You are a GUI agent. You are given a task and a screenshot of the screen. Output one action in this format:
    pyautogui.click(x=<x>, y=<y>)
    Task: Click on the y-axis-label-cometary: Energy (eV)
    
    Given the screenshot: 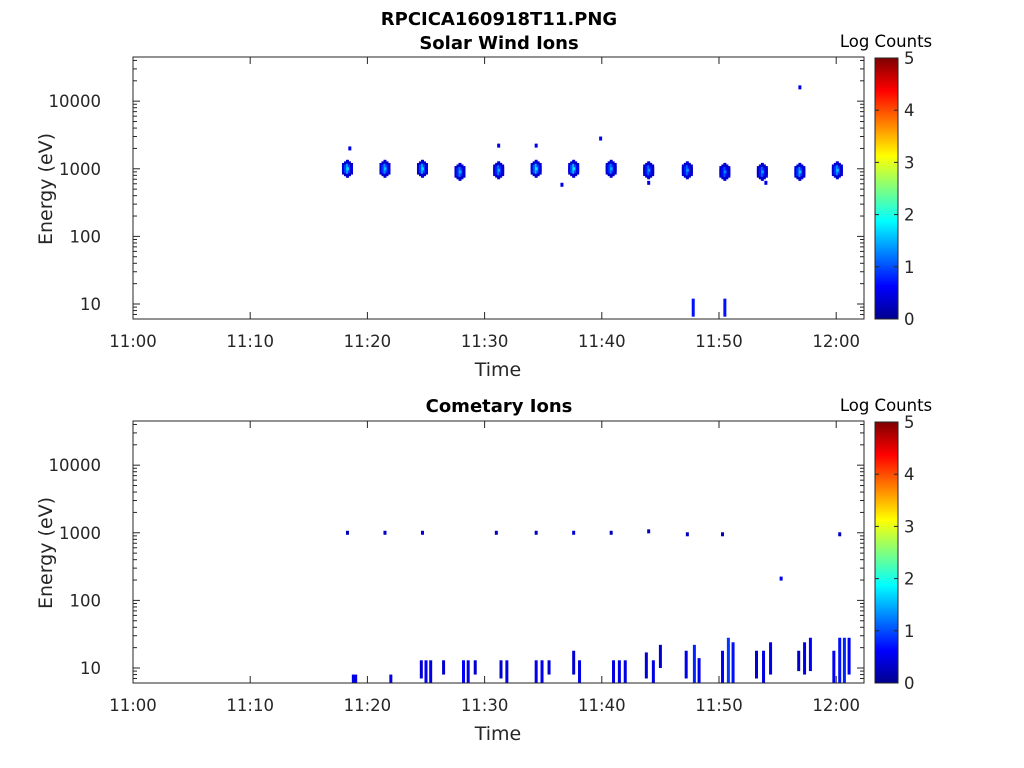 What is the action you would take?
    pyautogui.click(x=46, y=553)
    